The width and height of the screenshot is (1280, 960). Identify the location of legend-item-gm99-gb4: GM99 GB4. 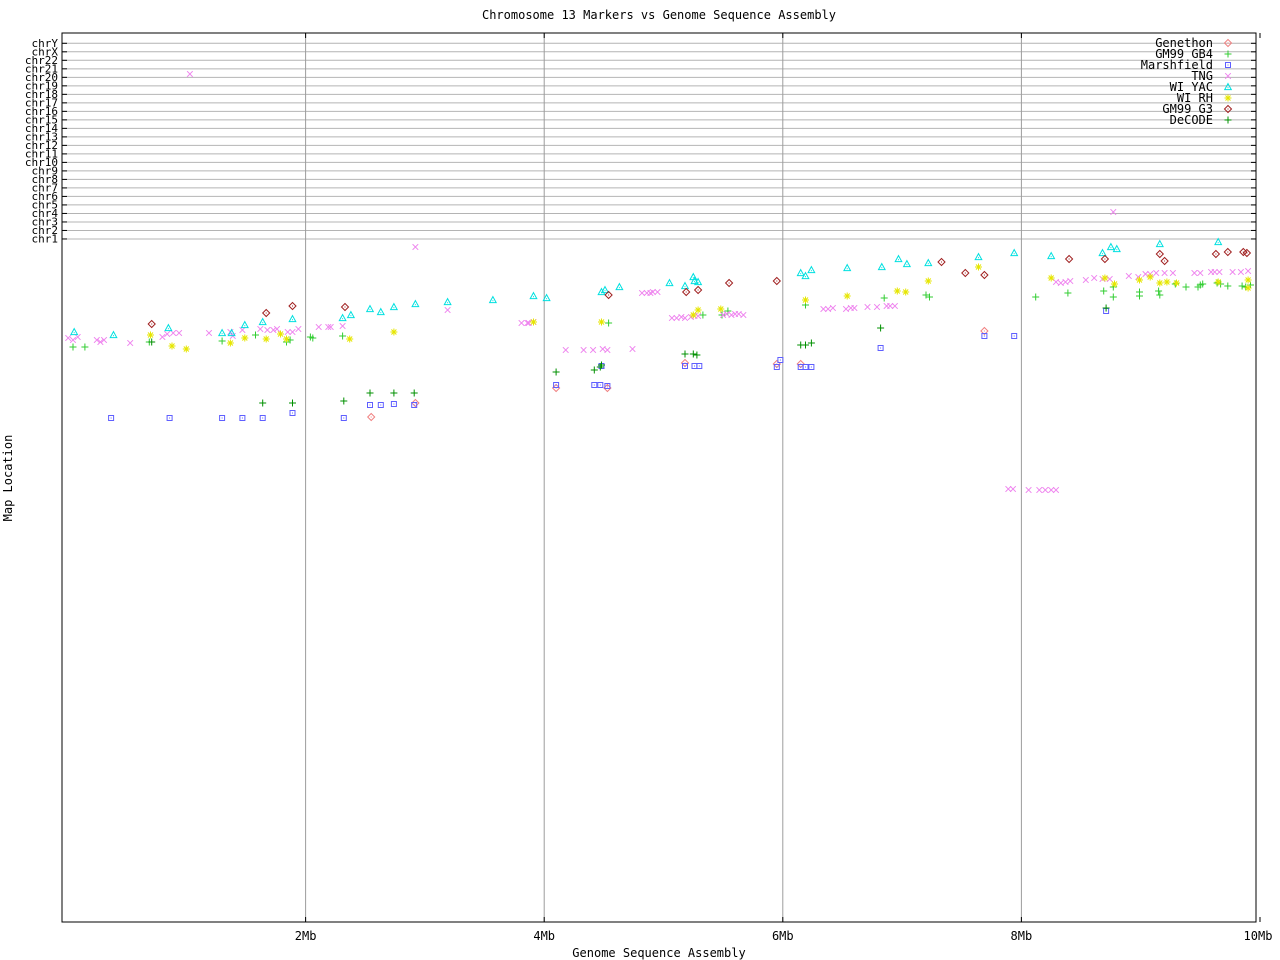
(1193, 54).